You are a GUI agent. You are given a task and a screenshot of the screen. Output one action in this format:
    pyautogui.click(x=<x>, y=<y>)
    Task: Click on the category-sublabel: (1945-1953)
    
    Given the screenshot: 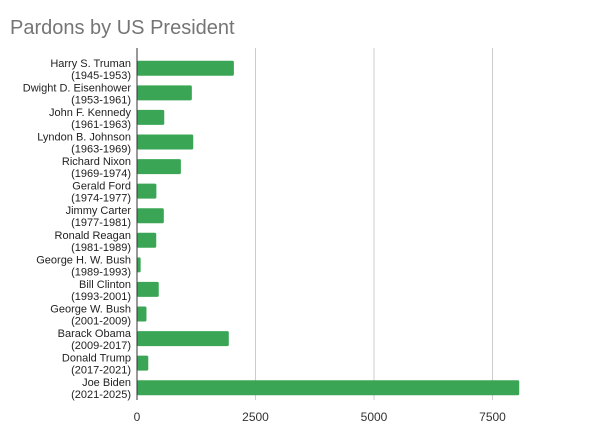 What is the action you would take?
    pyautogui.click(x=101, y=76)
    